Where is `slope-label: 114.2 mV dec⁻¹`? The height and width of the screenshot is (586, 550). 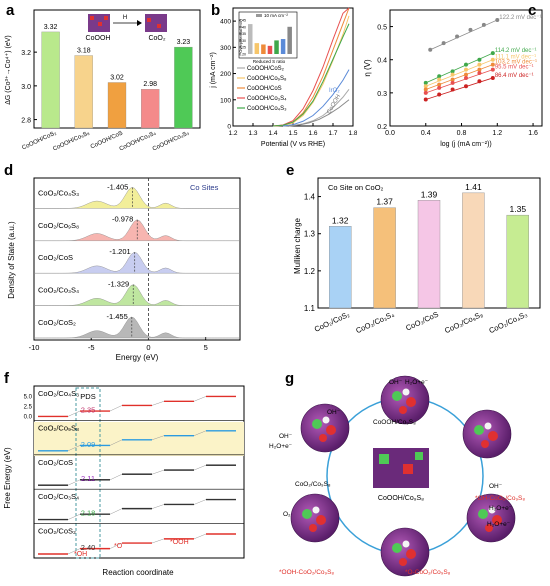
slope-label: 114.2 mV dec⁻¹ is located at coordinates (516, 51).